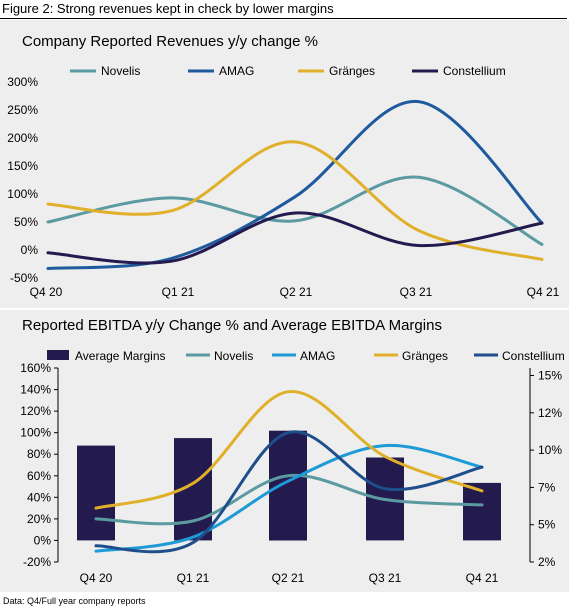  Describe the element at coordinates (22, 194) in the screenshot. I see `revenue-y-tick-label: 100%` at that location.